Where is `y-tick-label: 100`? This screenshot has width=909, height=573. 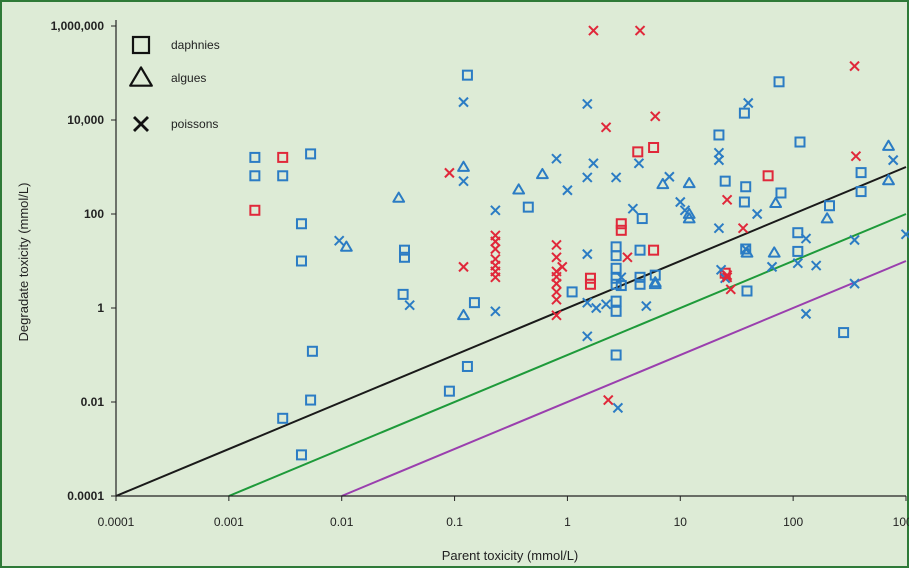
y-tick-label: 100 is located at coordinates (94, 214).